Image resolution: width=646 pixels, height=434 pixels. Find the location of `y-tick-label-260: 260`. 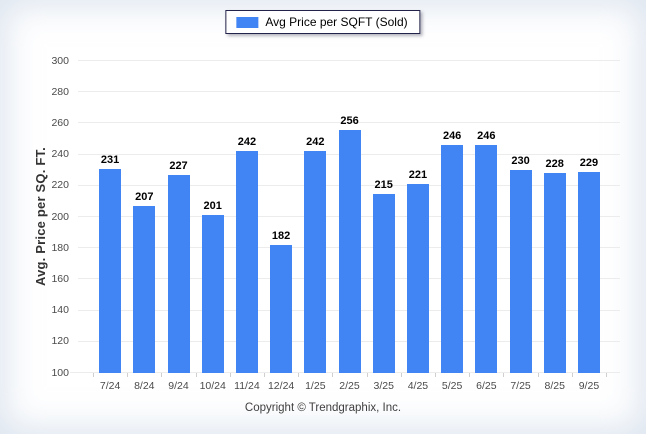

y-tick-label-260: 260 is located at coordinates (60, 122).